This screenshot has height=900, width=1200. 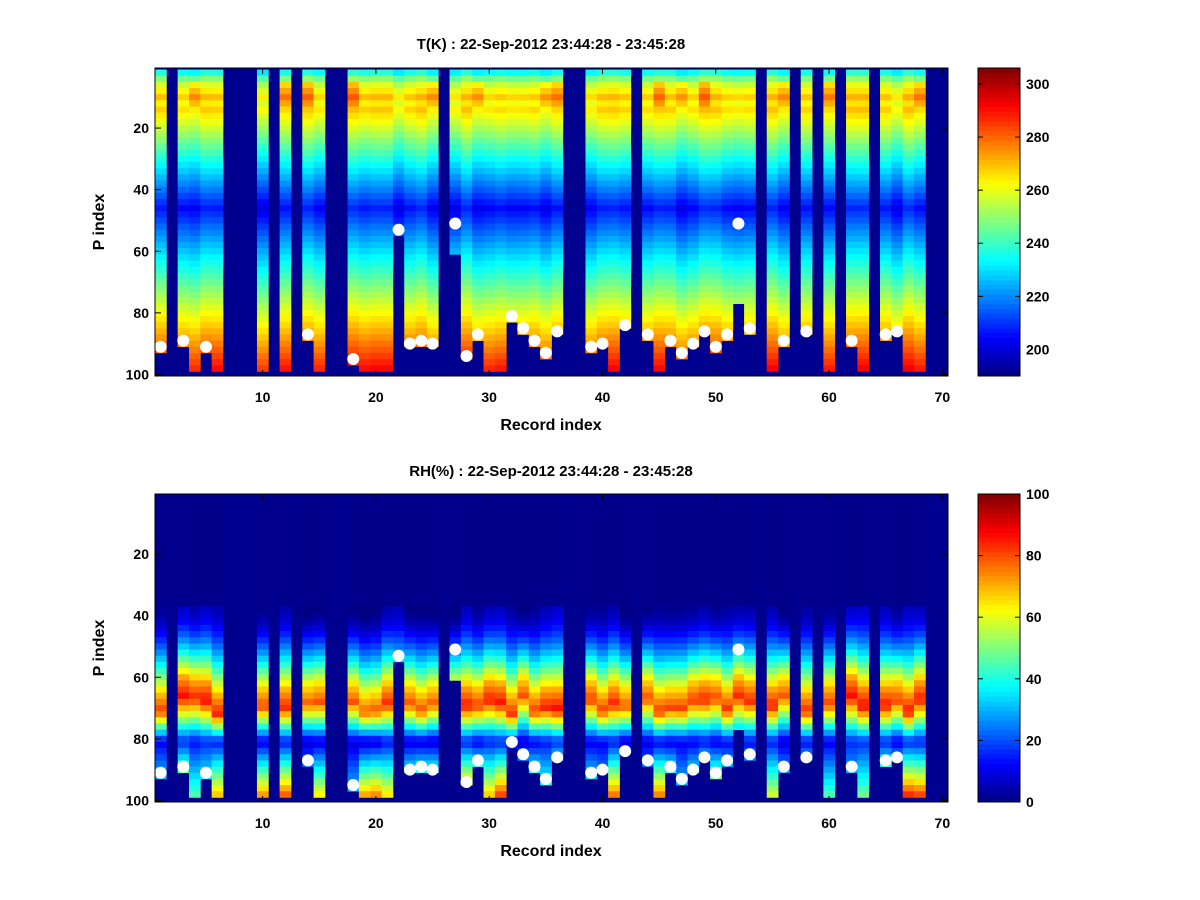 I want to click on x-tick-label: 10, so click(x=263, y=397).